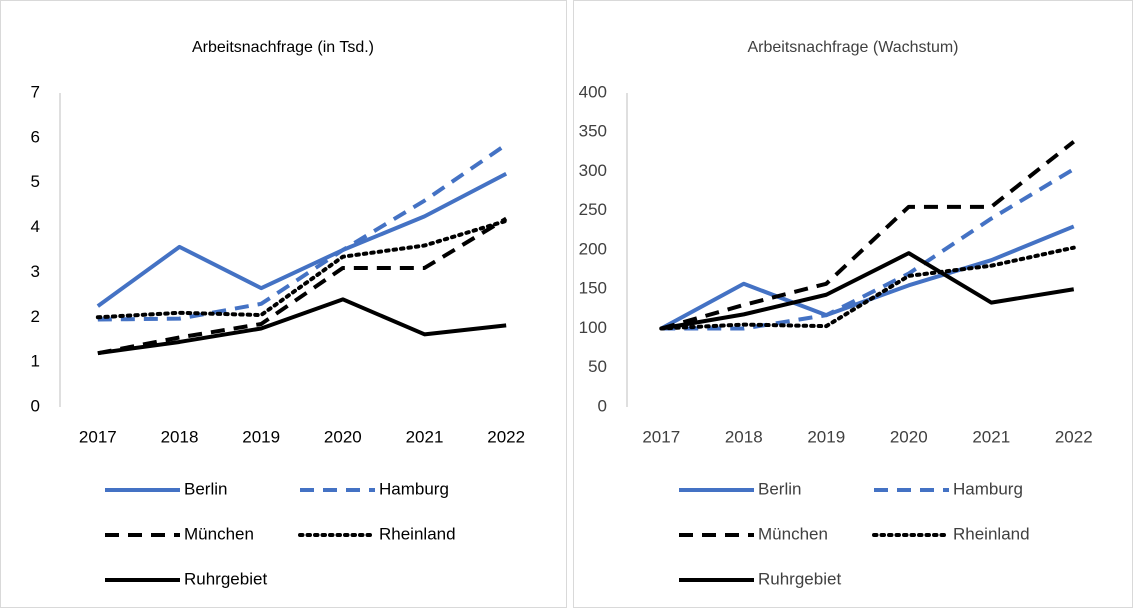 The width and height of the screenshot is (1133, 608). Describe the element at coordinates (593, 288) in the screenshot. I see `y-tick-label: 150` at that location.